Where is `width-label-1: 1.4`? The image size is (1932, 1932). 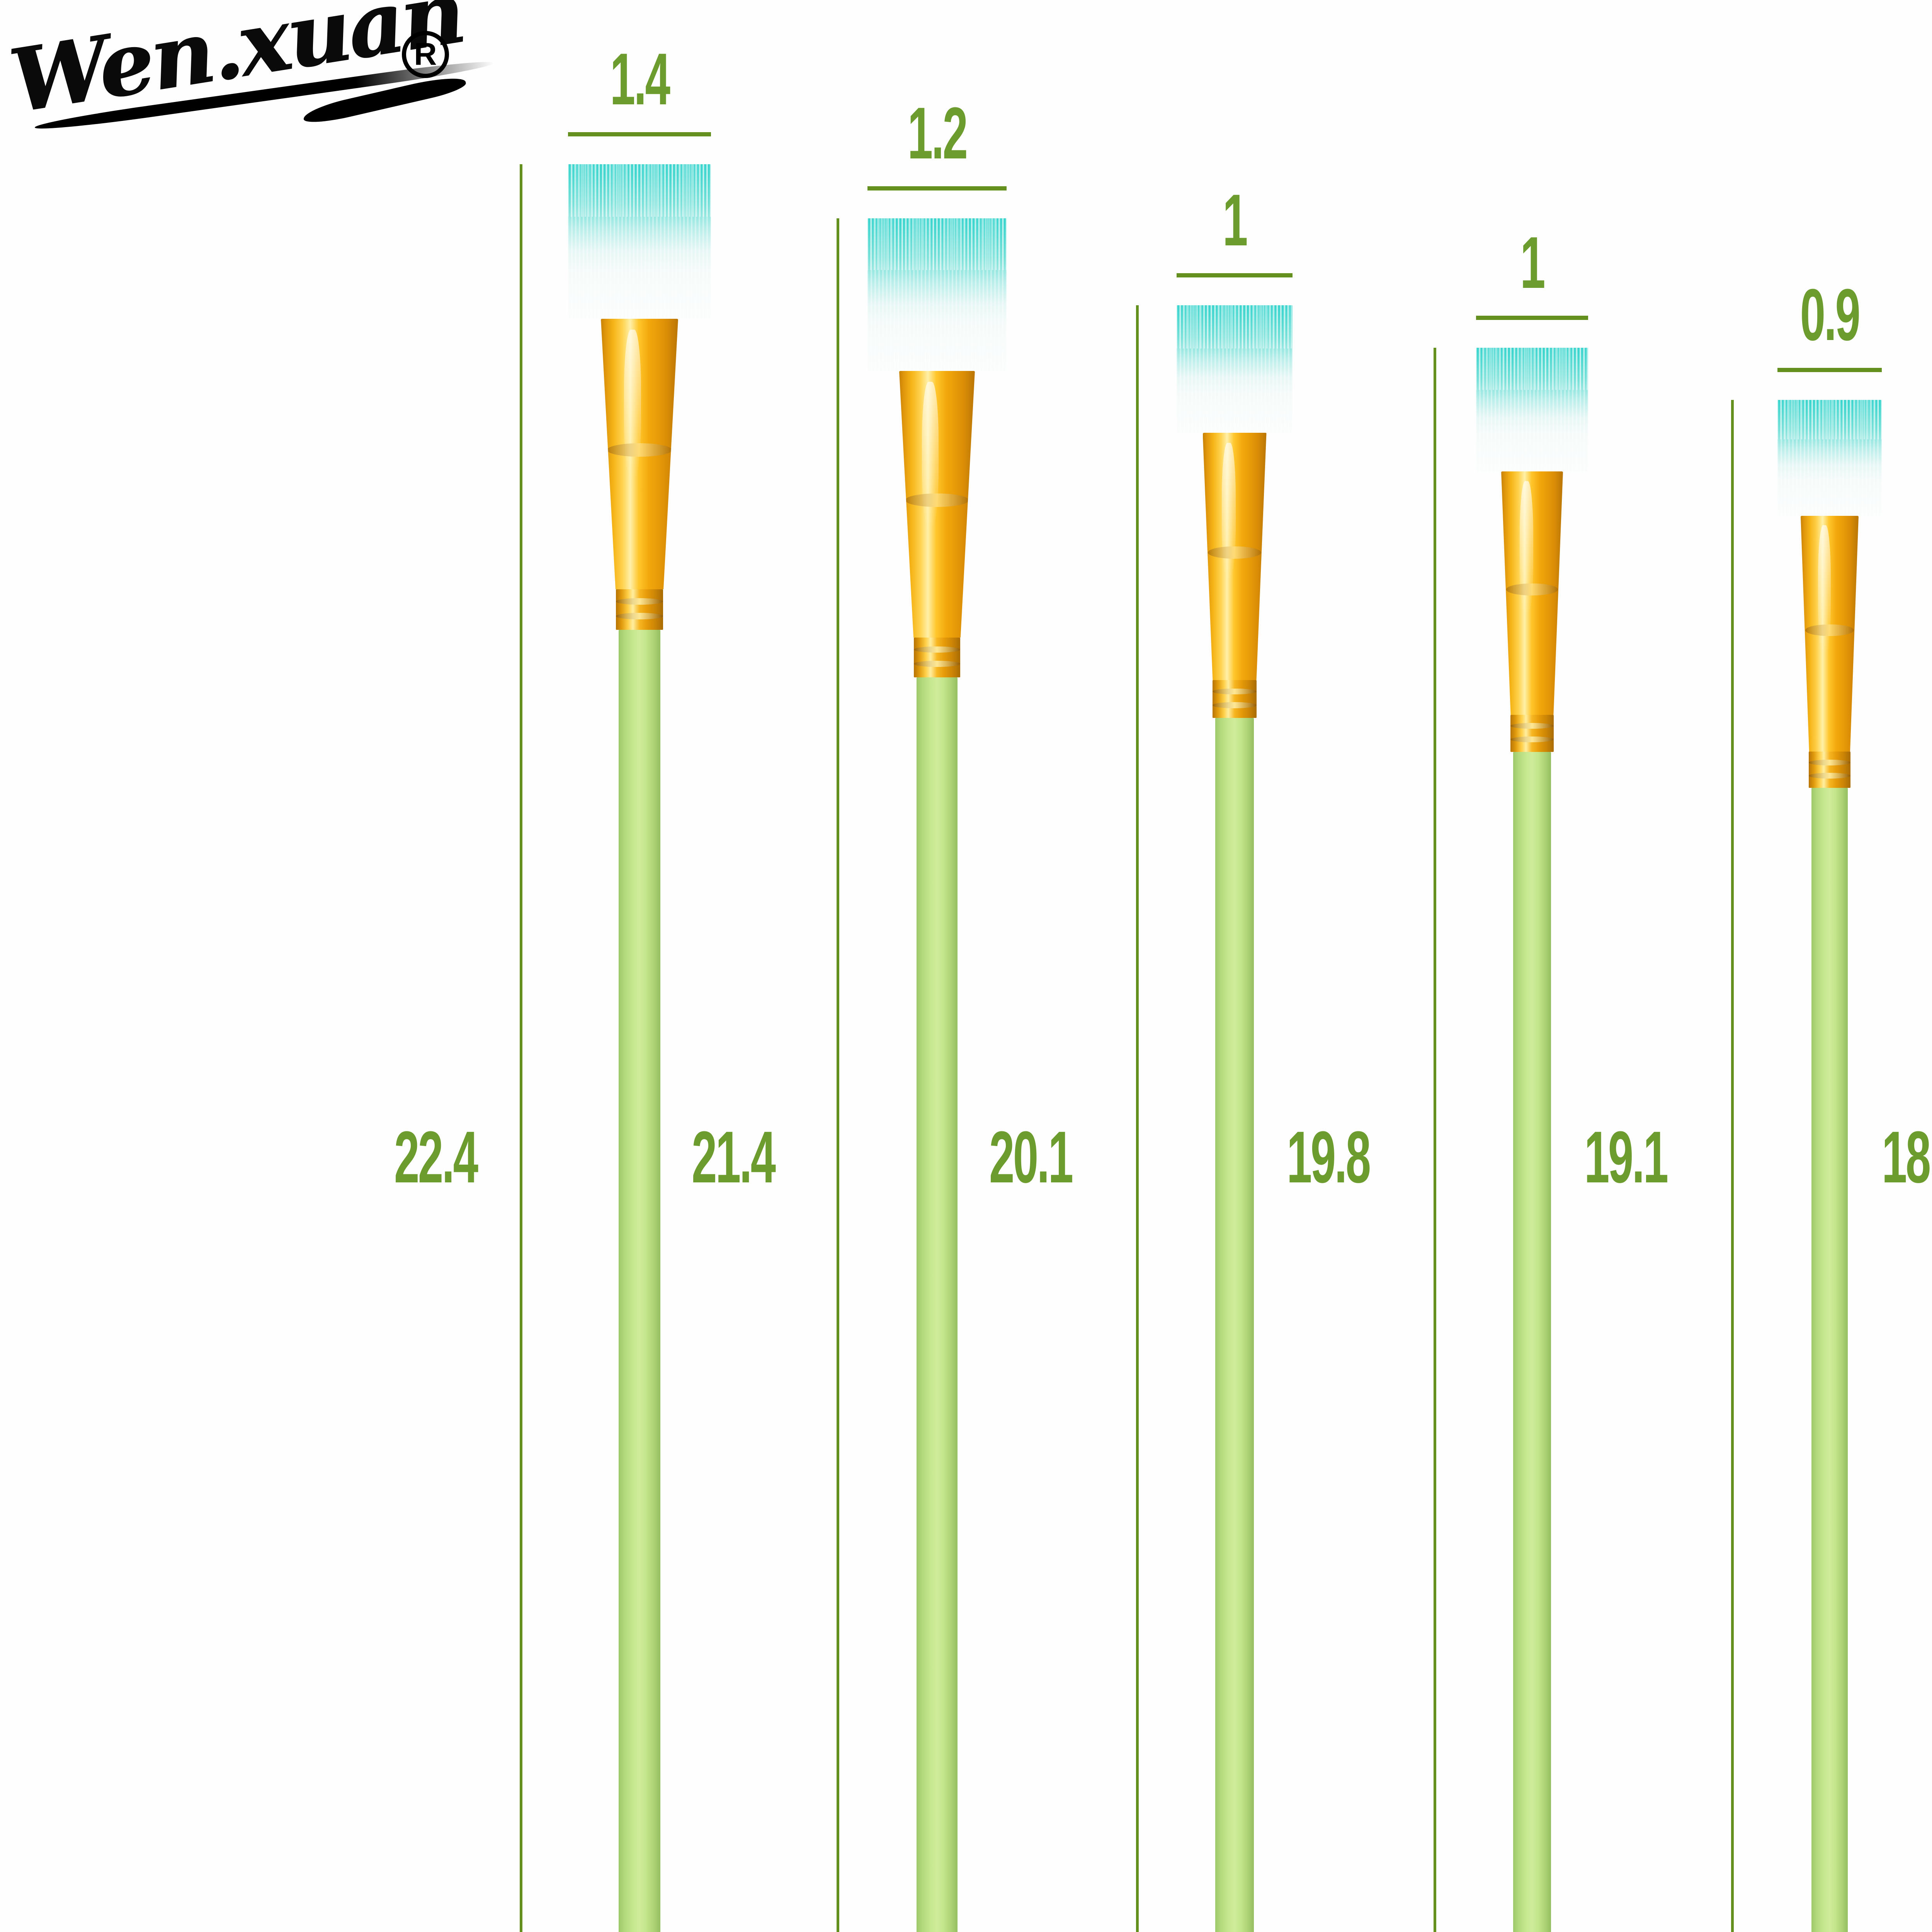
width-label-1: 1.4 is located at coordinates (640, 79).